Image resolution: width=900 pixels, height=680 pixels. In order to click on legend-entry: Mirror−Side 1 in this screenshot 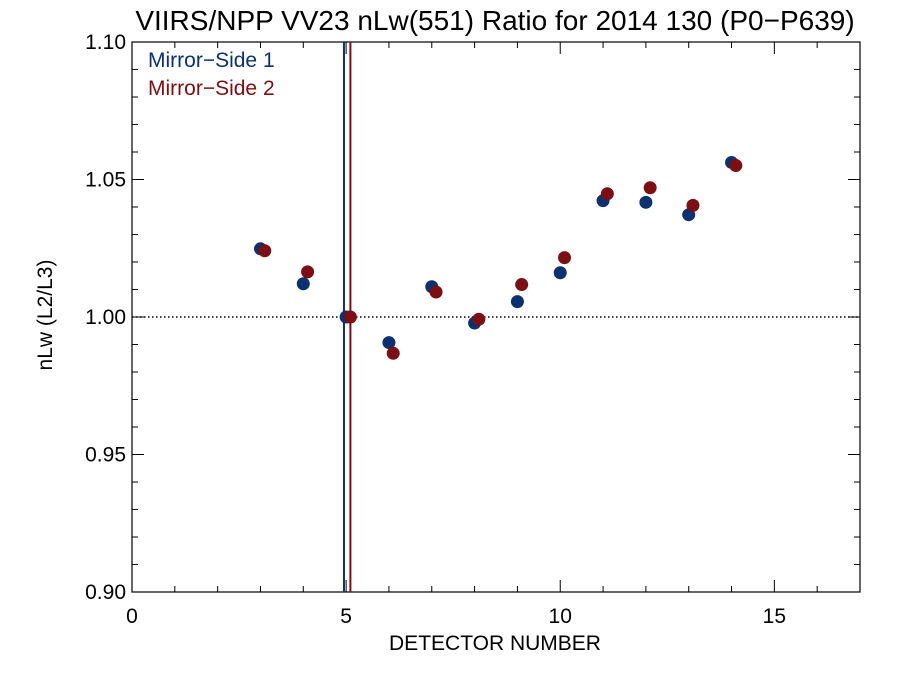, I will do `click(211, 60)`.